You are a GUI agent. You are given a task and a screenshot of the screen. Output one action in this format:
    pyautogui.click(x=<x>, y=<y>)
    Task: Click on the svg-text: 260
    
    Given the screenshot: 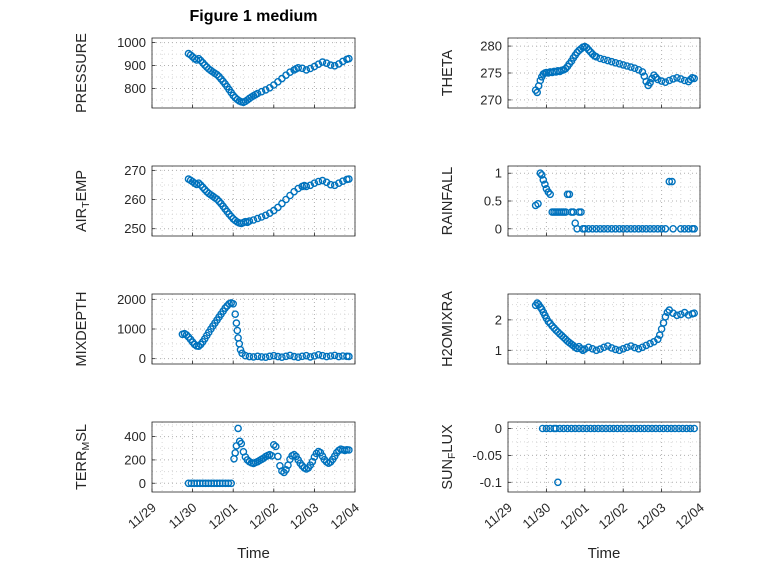 What is the action you would take?
    pyautogui.click(x=135, y=199)
    